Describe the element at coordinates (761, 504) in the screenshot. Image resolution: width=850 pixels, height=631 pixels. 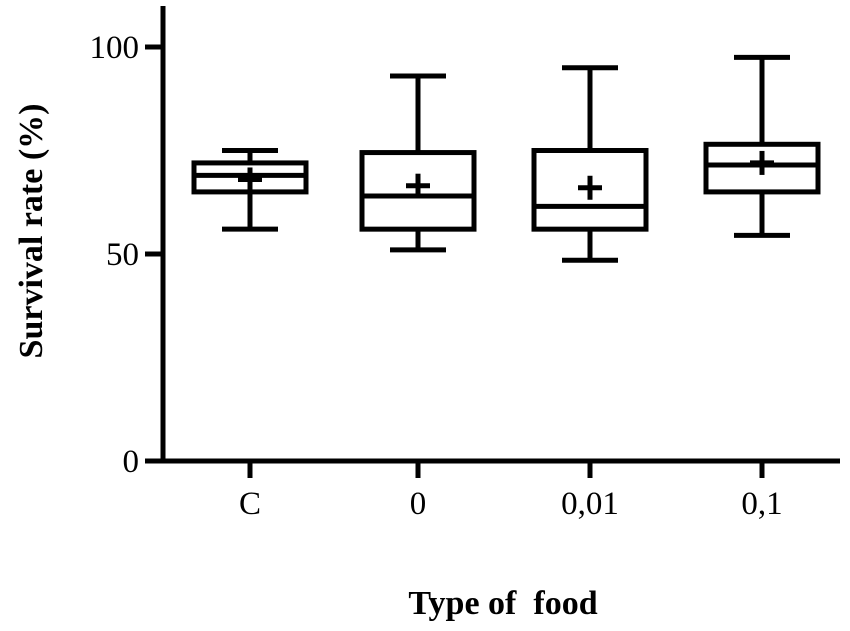
I see `x-tick-label: 0,1` at that location.